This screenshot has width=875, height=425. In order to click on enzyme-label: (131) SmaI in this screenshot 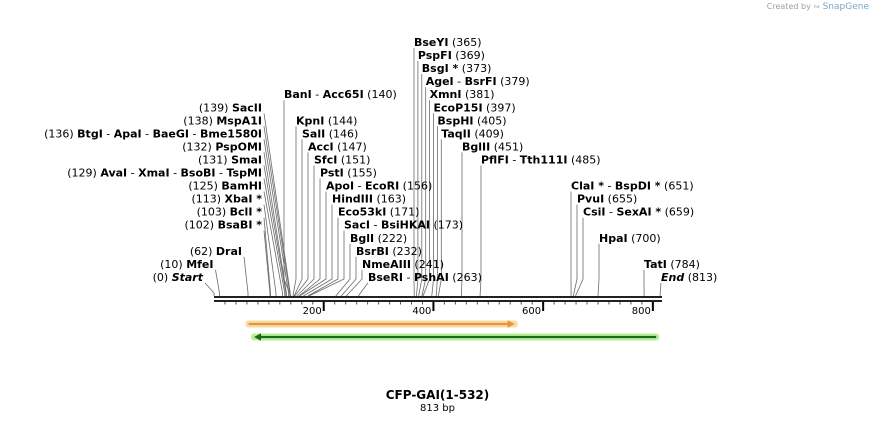, I will do `click(230, 159)`.